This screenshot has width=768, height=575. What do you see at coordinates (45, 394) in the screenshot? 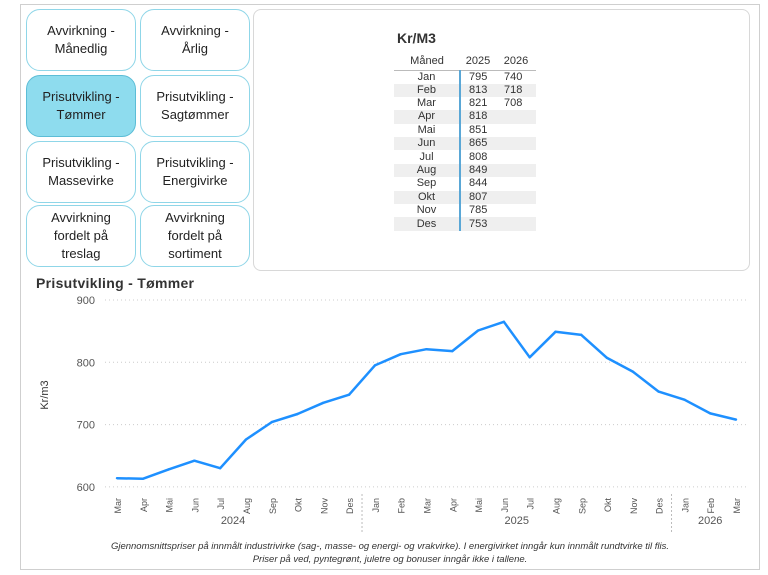
I see `y-axis-label: Kr/m3` at bounding box center [45, 394].